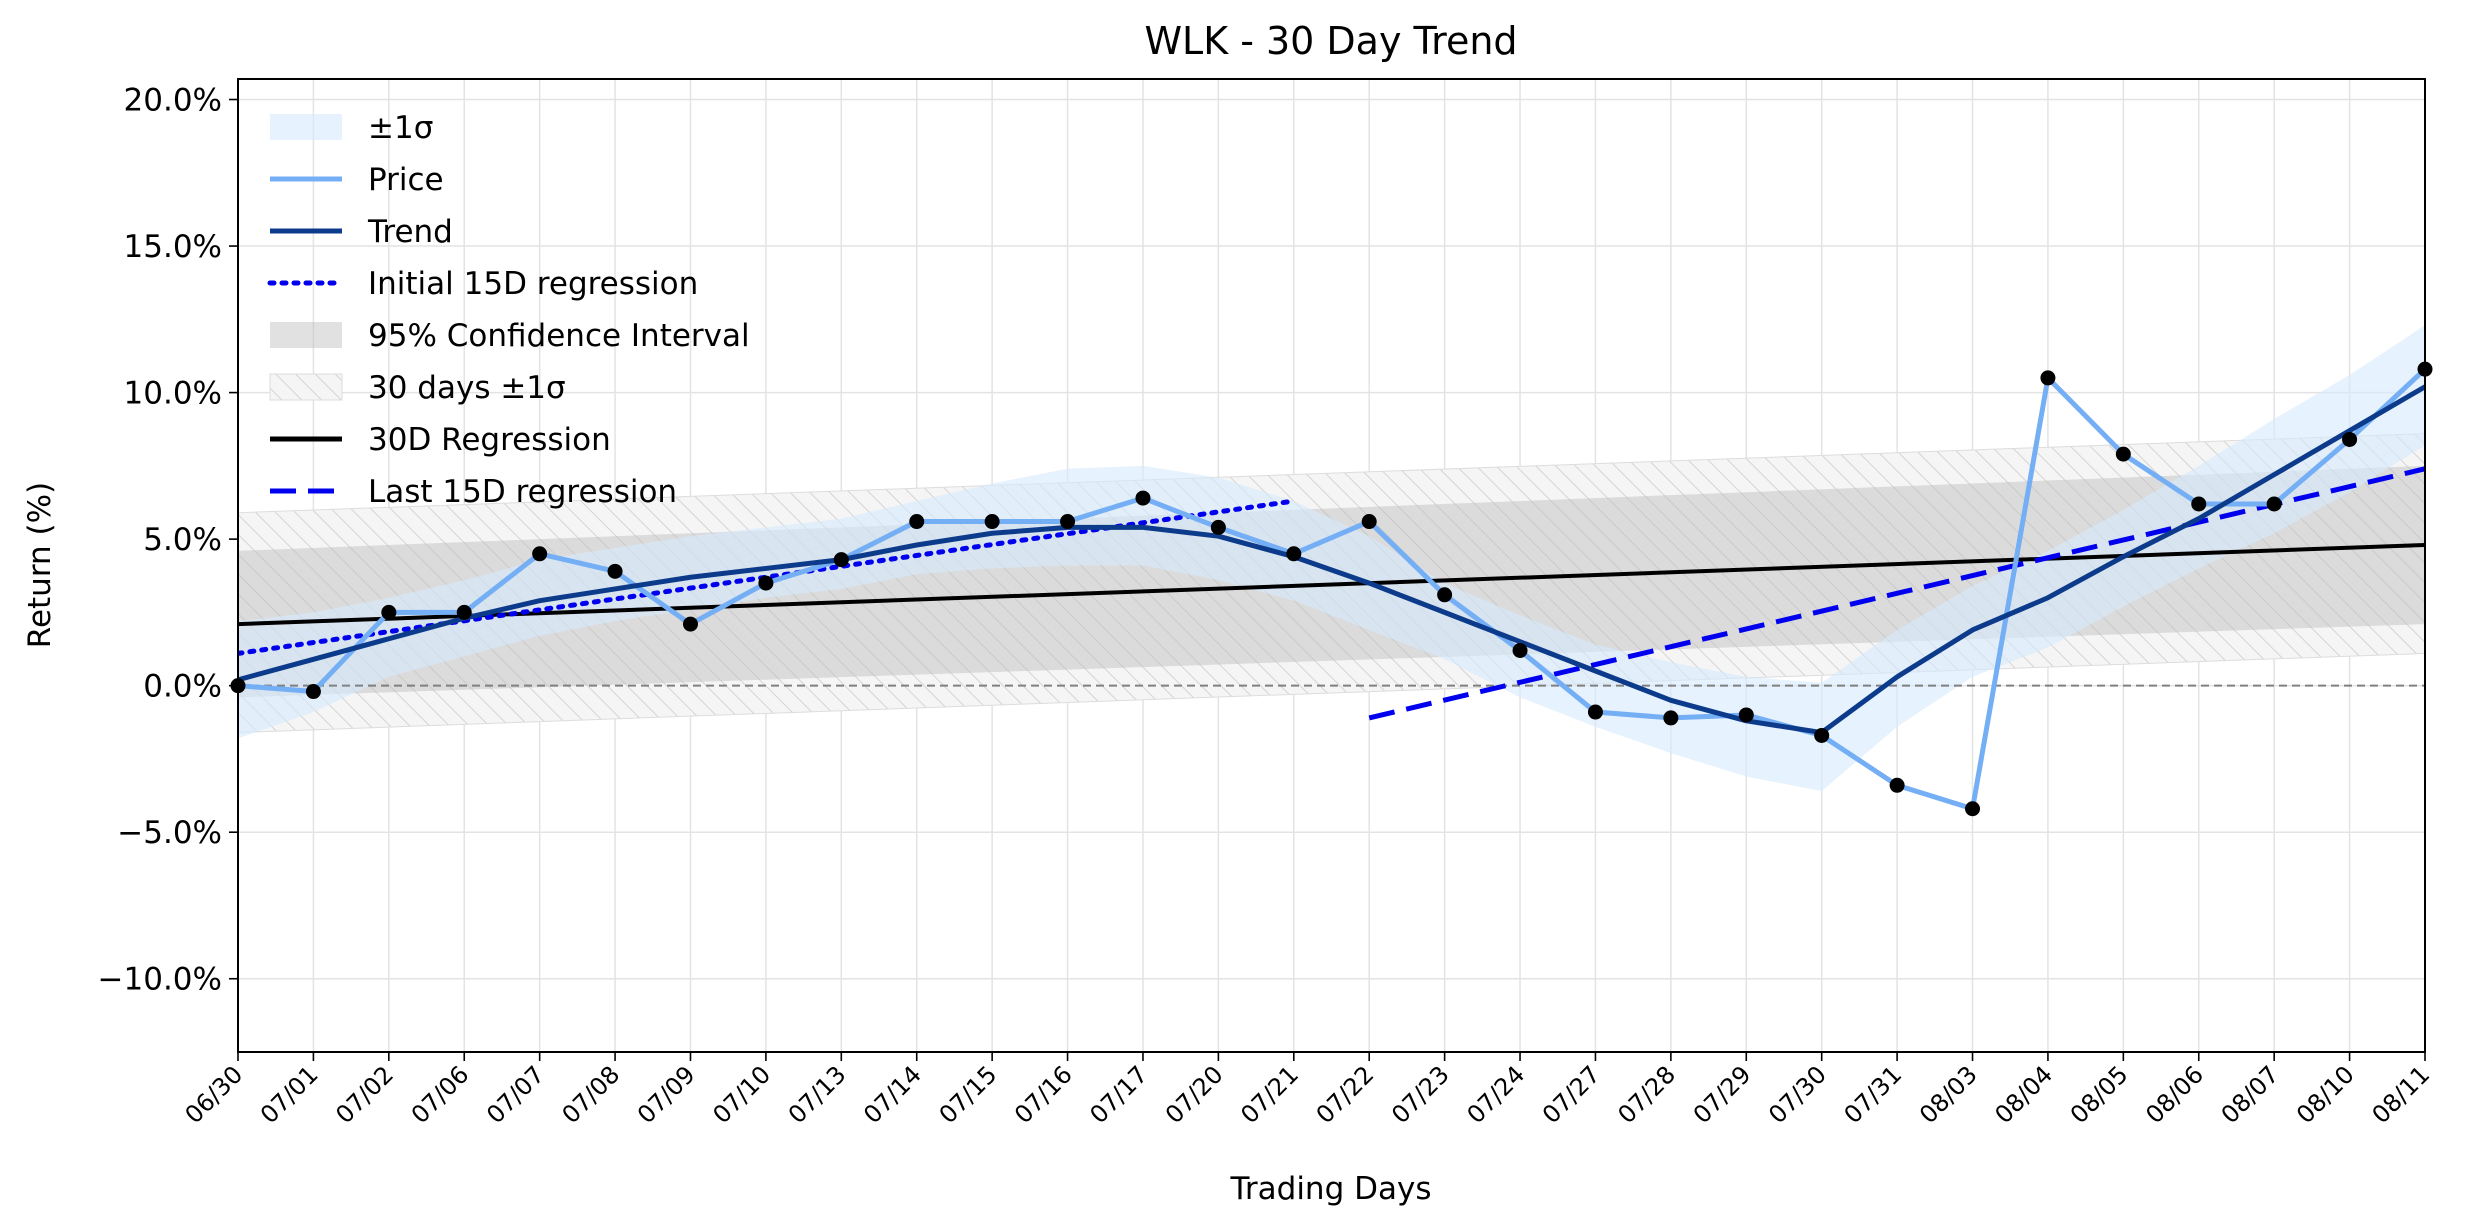  I want to click on legend-label: Last 15D regression, so click(522, 492).